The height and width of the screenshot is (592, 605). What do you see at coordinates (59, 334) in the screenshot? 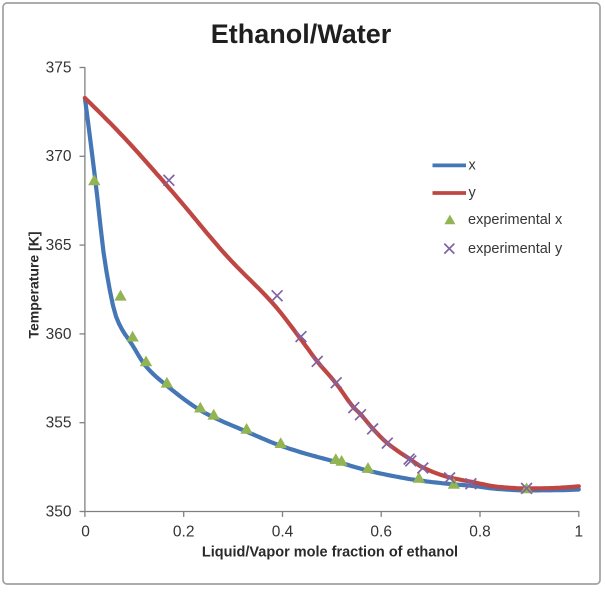
I see `svg-text: 360` at bounding box center [59, 334].